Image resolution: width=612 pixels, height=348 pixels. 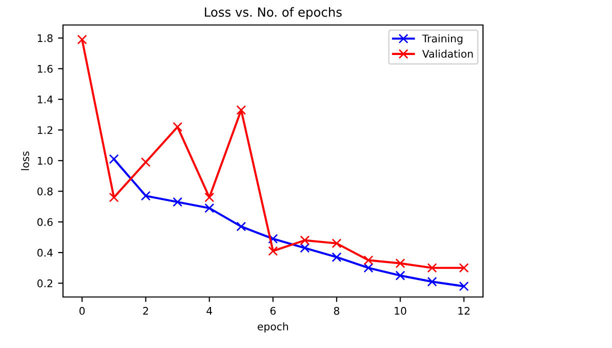 What do you see at coordinates (44, 283) in the screenshot?
I see `y-tick-label: 0.2` at bounding box center [44, 283].